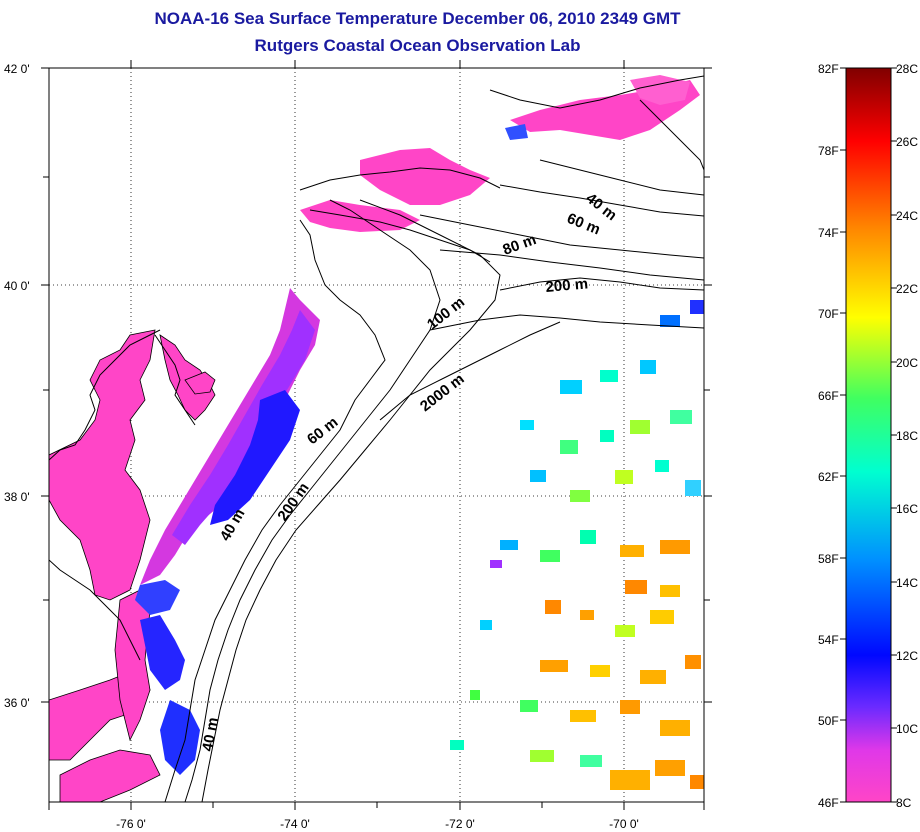 The width and height of the screenshot is (920, 832). I want to click on colorbar-c-label: 24C, so click(907, 216).